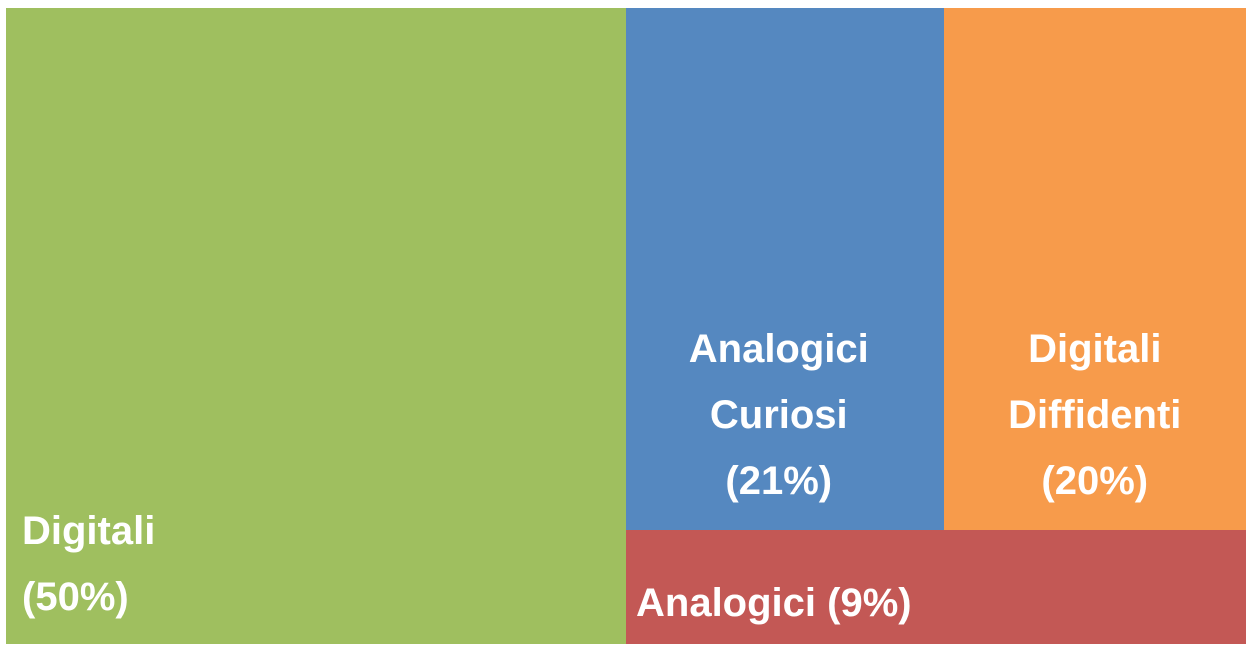  What do you see at coordinates (89, 531) in the screenshot?
I see `category-name: Digitali` at bounding box center [89, 531].